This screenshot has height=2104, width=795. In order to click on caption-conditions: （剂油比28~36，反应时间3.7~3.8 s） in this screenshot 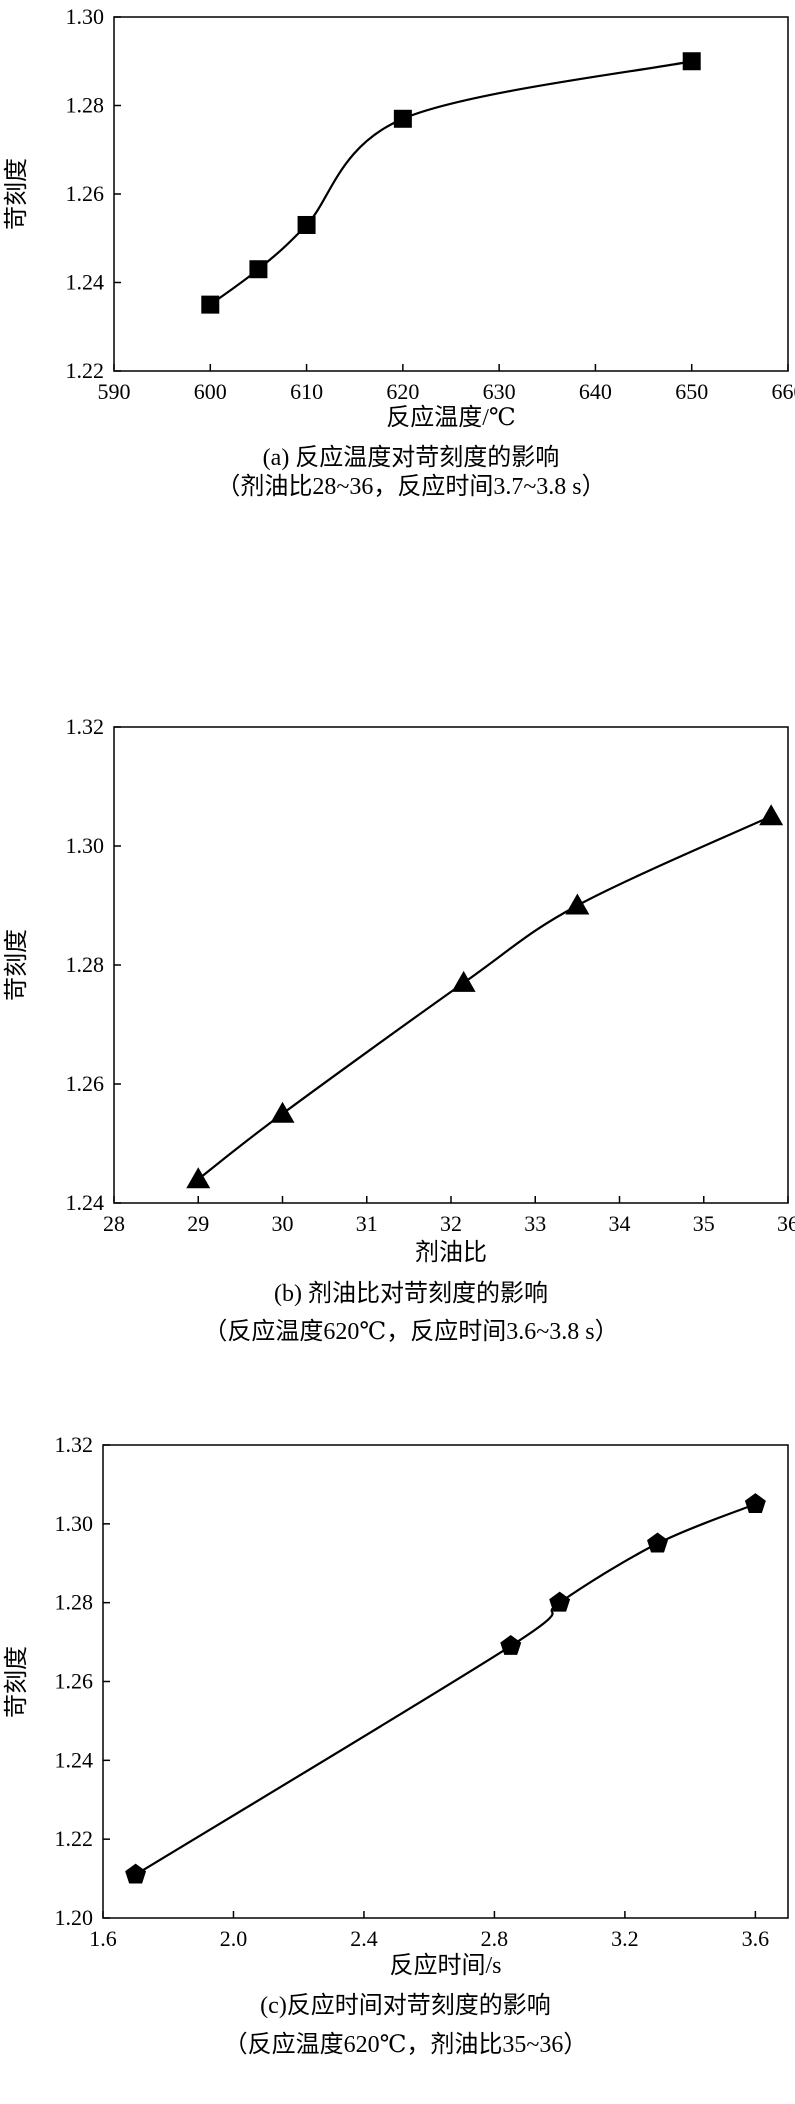, I will do `click(410, 486)`.